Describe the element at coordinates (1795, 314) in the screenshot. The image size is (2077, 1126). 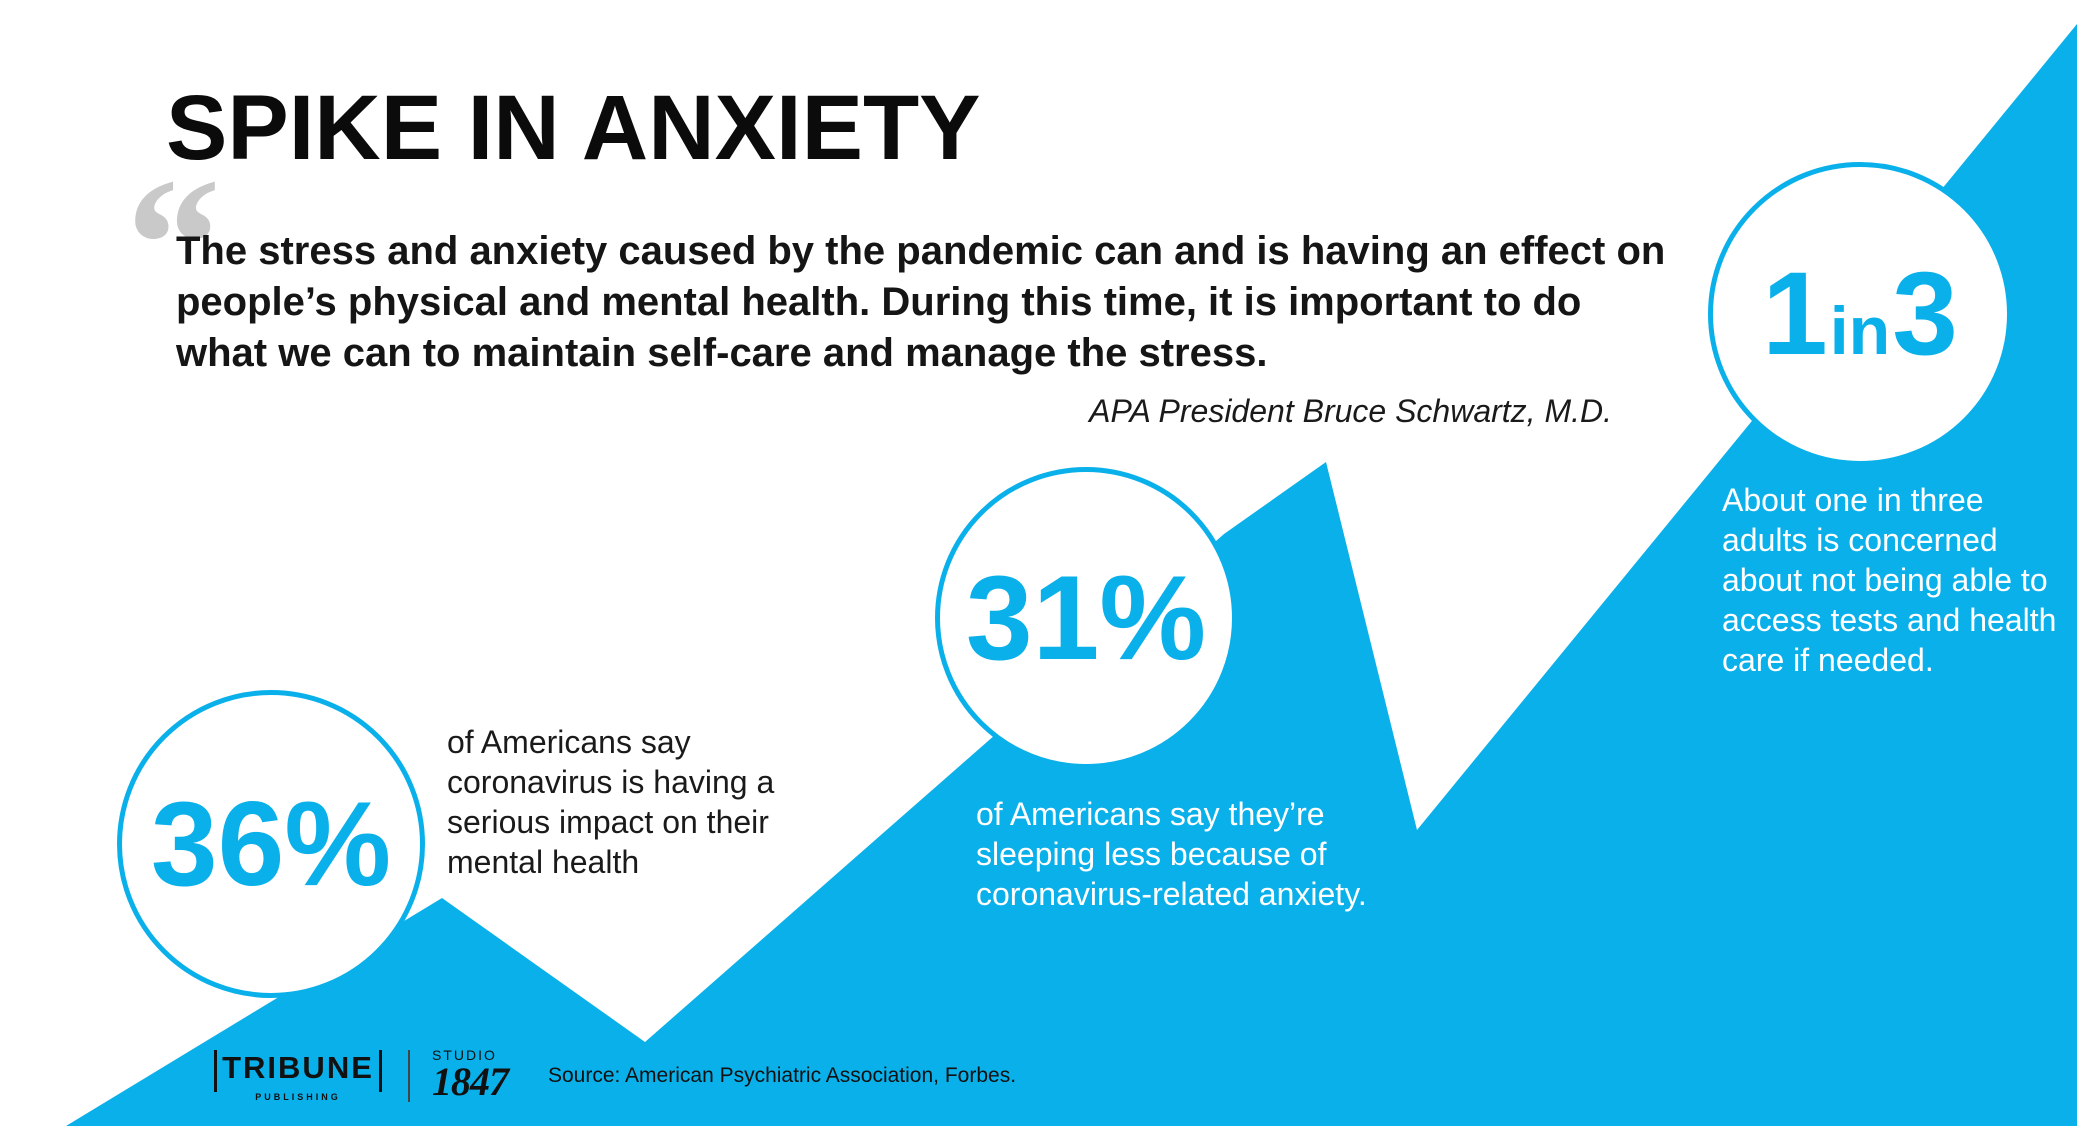
I see `stat-value-part: 1` at that location.